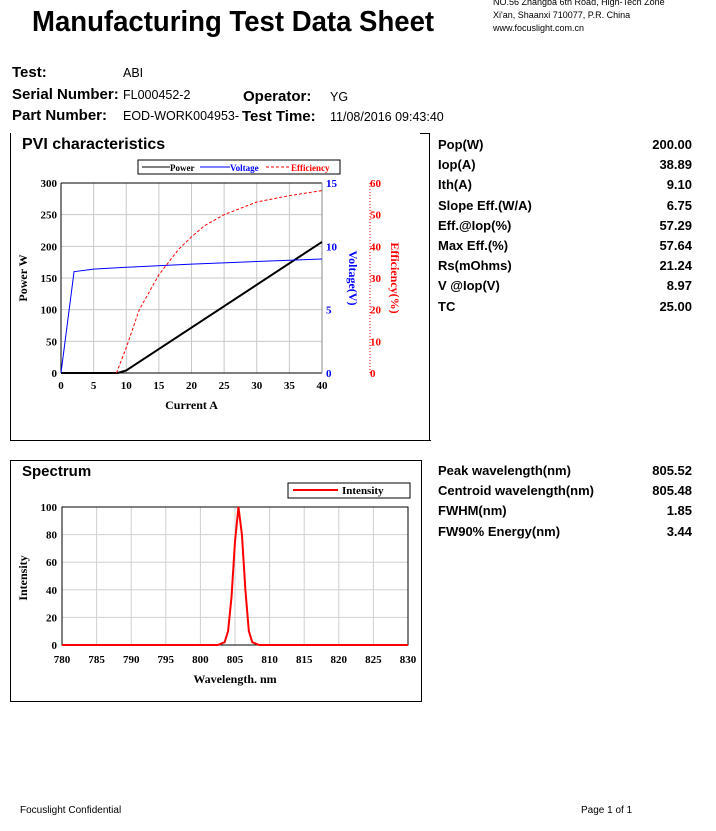 This screenshot has width=716, height=831. I want to click on x-tick-label: 0, so click(61, 386).